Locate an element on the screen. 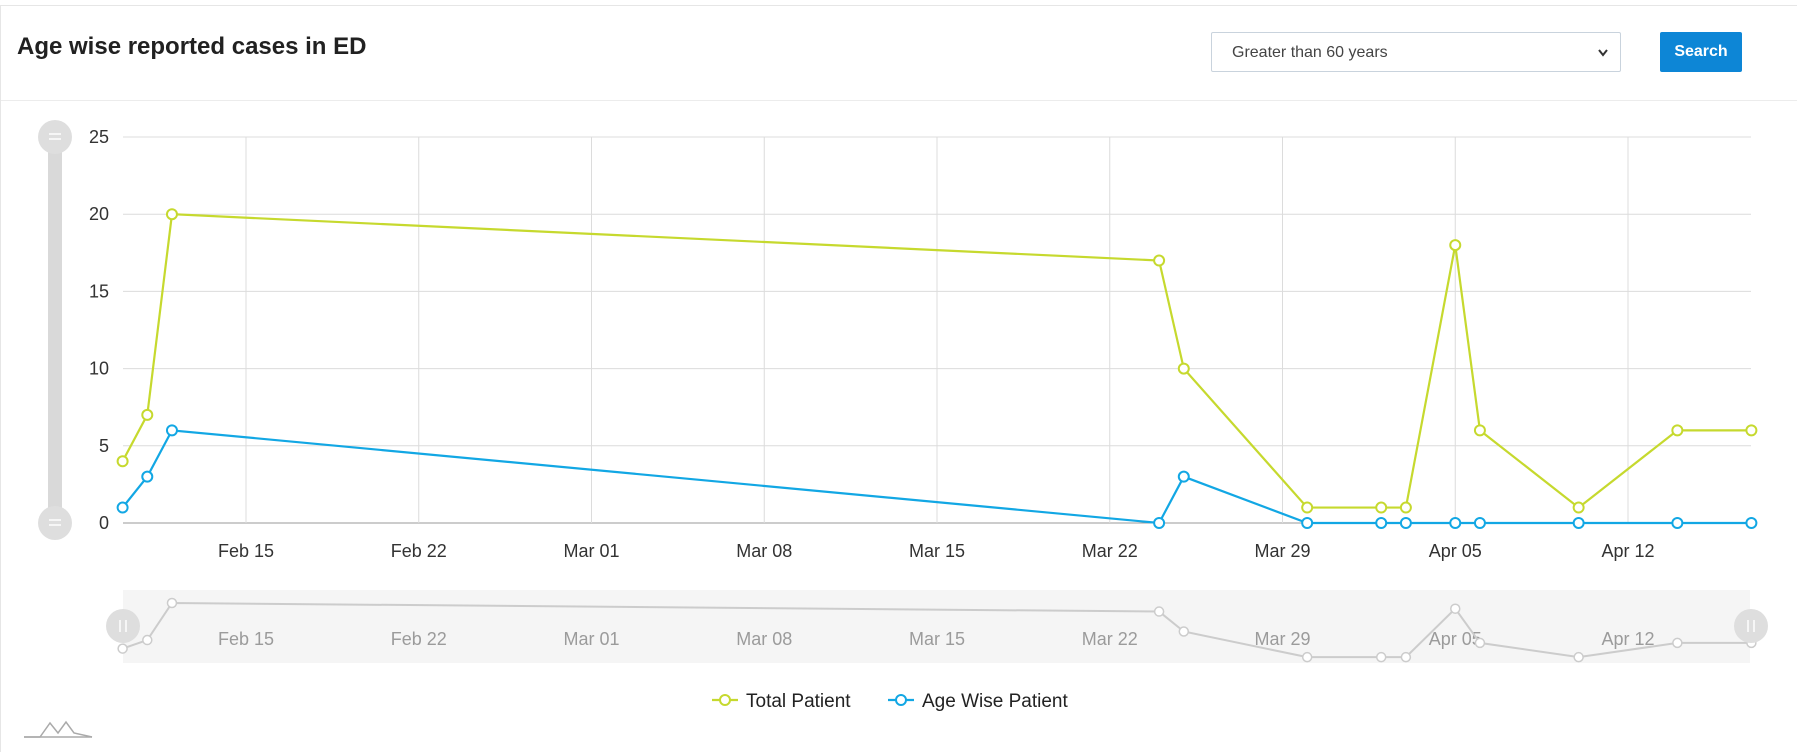 The height and width of the screenshot is (753, 1798). x-tick-label: Feb 15 is located at coordinates (246, 551).